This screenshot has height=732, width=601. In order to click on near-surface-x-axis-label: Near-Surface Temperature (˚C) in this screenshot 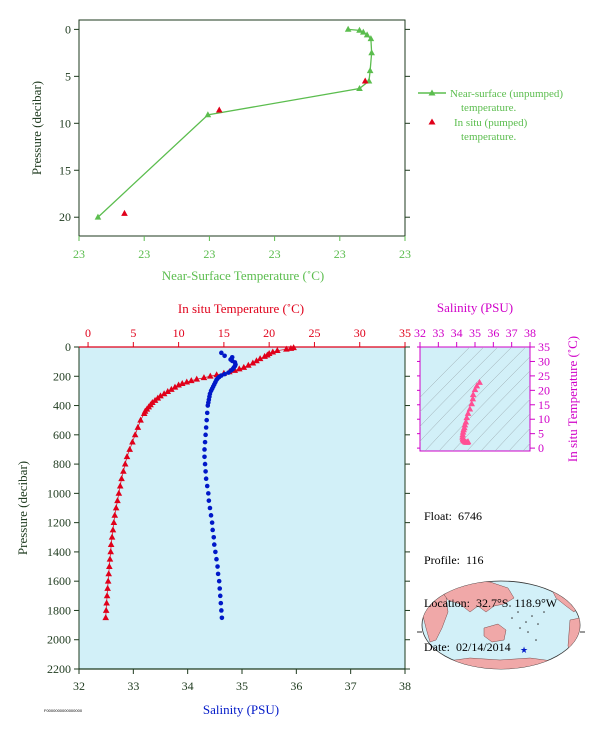, I will do `click(243, 275)`.